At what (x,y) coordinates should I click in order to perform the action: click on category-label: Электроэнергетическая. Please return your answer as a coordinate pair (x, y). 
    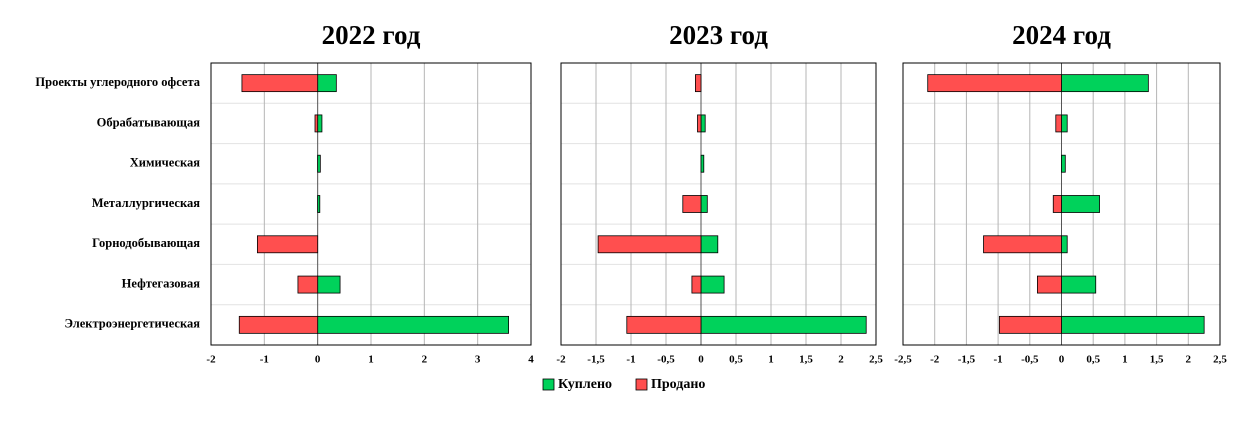
    Looking at the image, I should click on (132, 324).